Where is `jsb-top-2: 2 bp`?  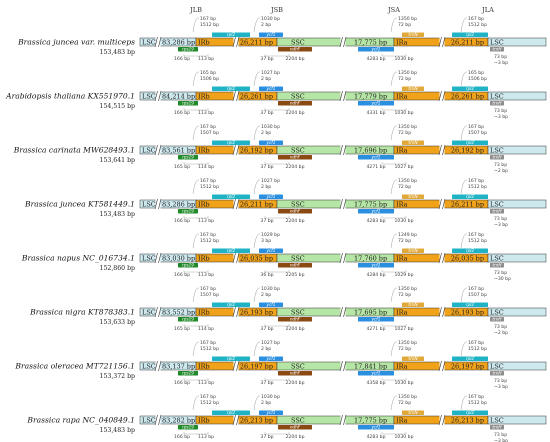
jsb-top-2: 2 bp is located at coordinates (266, 133).